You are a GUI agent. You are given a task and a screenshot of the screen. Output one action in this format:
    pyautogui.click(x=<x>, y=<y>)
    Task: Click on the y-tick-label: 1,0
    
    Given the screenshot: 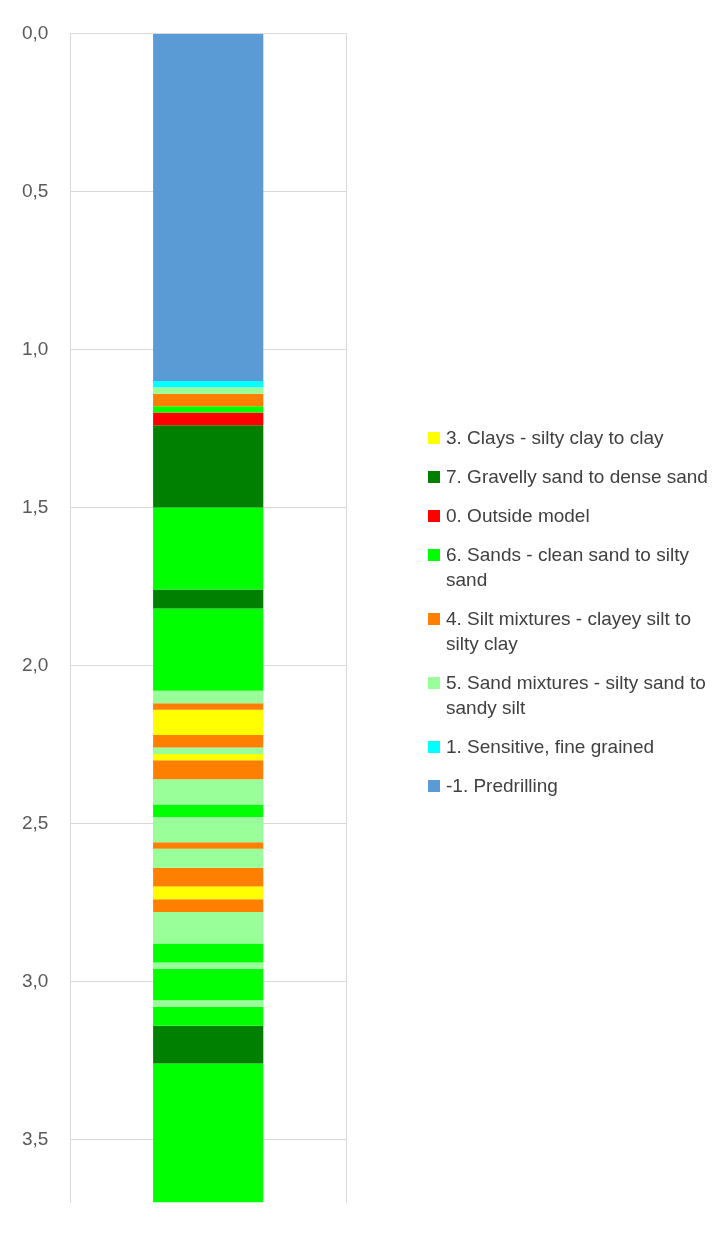 What is the action you would take?
    pyautogui.click(x=35, y=348)
    